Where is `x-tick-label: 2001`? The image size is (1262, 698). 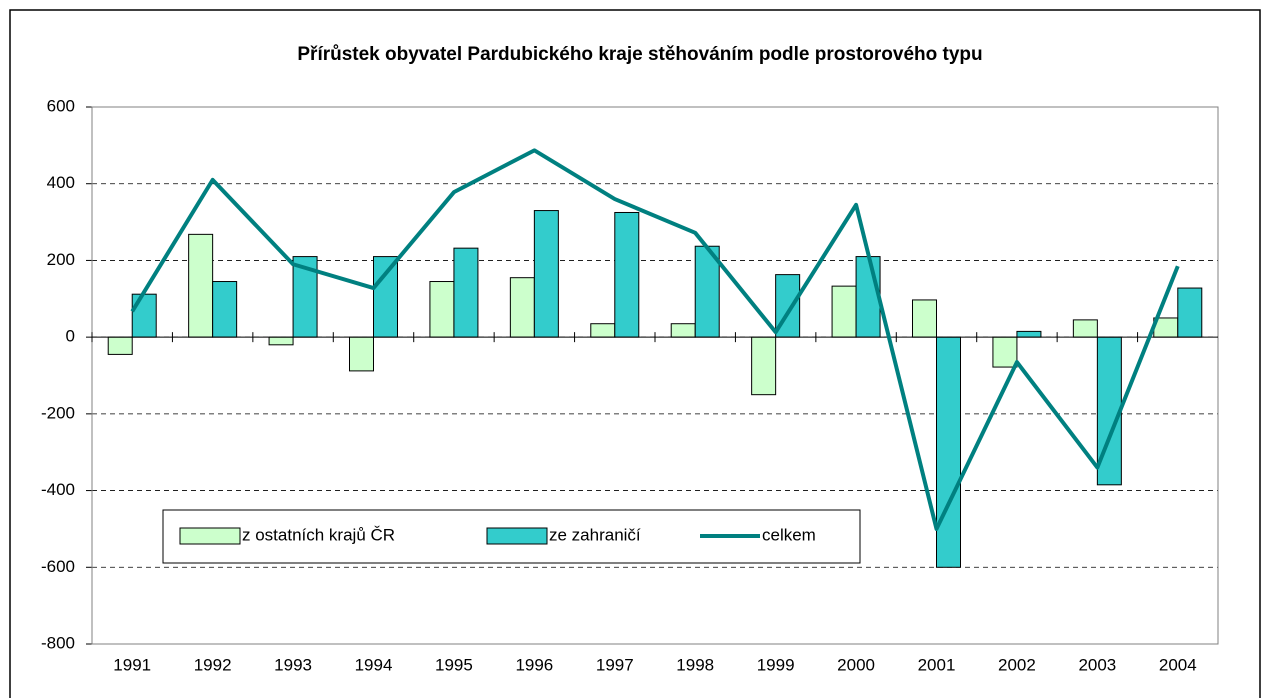
x-tick-label: 2001 is located at coordinates (937, 664).